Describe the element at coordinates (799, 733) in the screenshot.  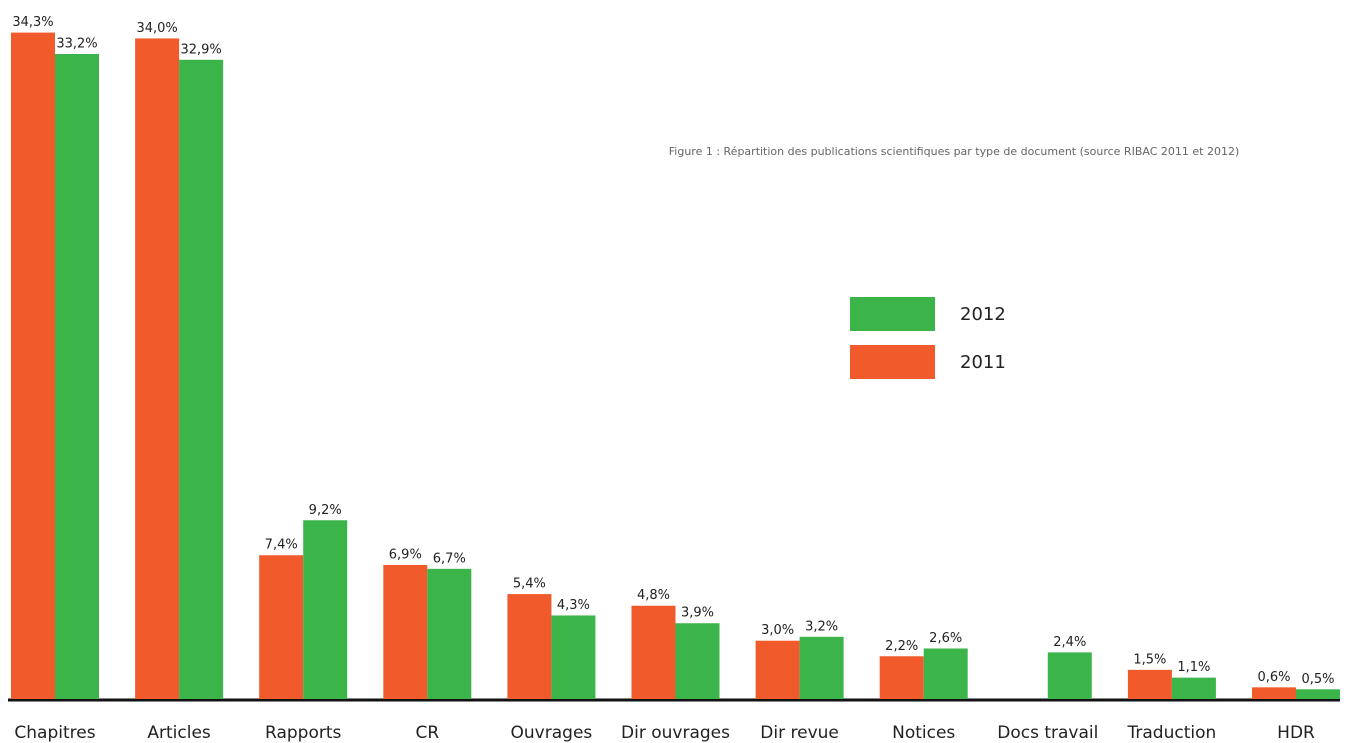
I see `x-tick-label: Dir revue` at that location.